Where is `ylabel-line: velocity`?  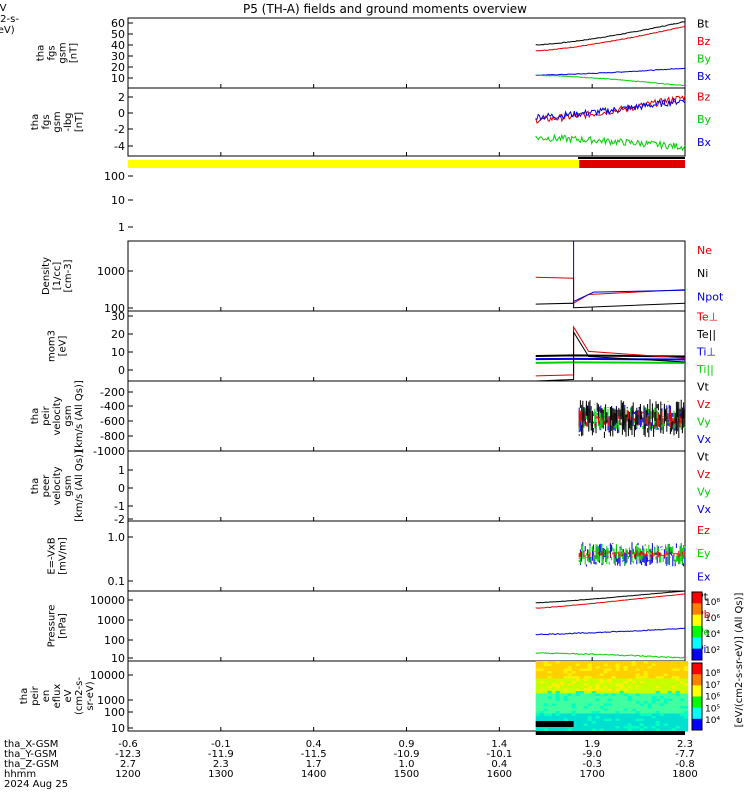
ylabel-line: velocity is located at coordinates (57, 415).